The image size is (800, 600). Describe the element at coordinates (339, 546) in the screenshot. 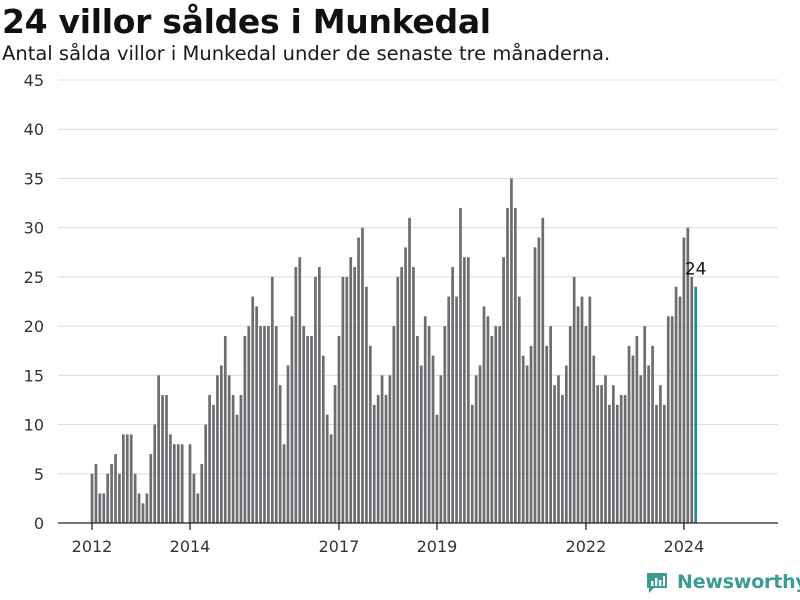

I see `x-tick-label: 2017` at that location.